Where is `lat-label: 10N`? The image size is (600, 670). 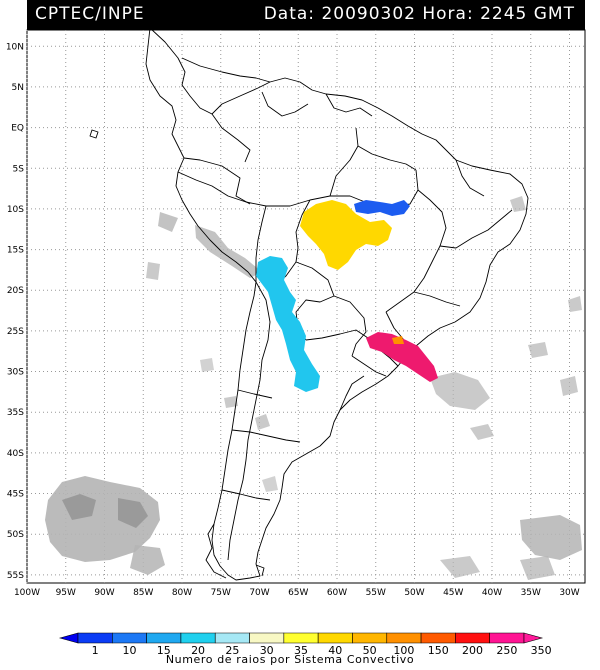 lat-label: 10N is located at coordinates (15, 47).